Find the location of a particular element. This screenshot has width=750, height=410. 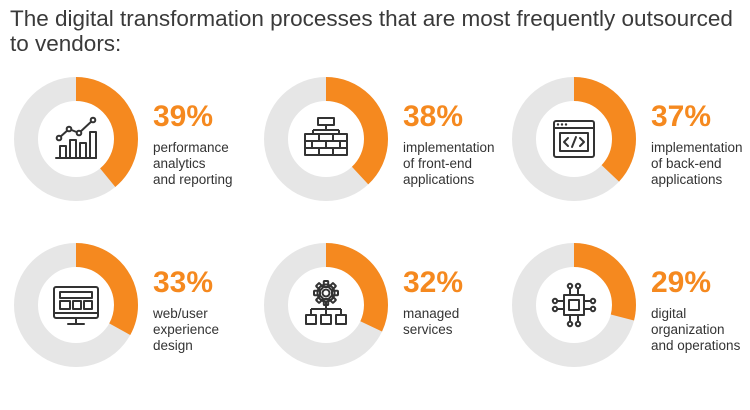

category-label-line: web/user is located at coordinates (180, 313).